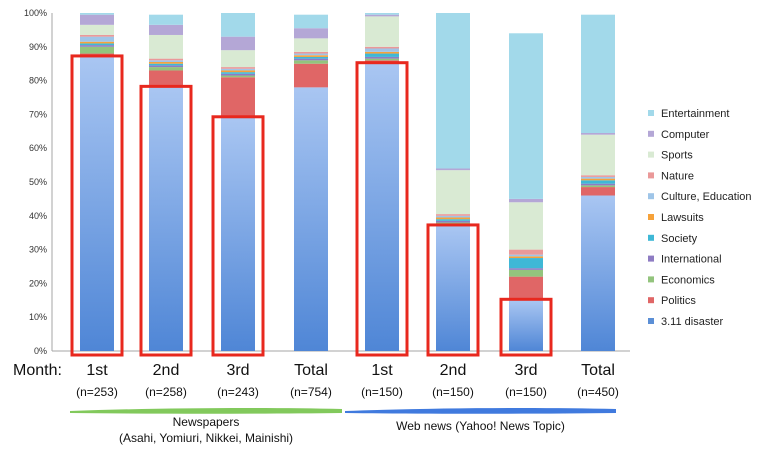 Image resolution: width=770 pixels, height=462 pixels. Describe the element at coordinates (37, 370) in the screenshot. I see `month-prefix-label: Month:` at that location.